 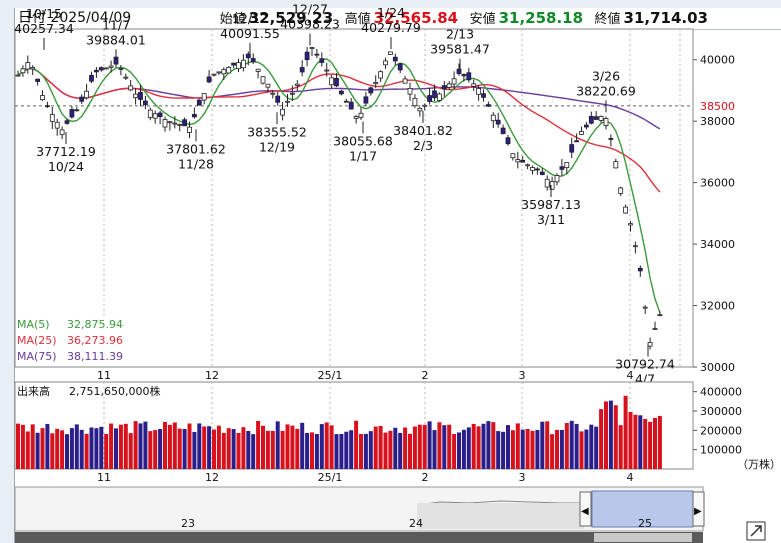 I want to click on annotation-value: 38355.52, so click(x=277, y=131).